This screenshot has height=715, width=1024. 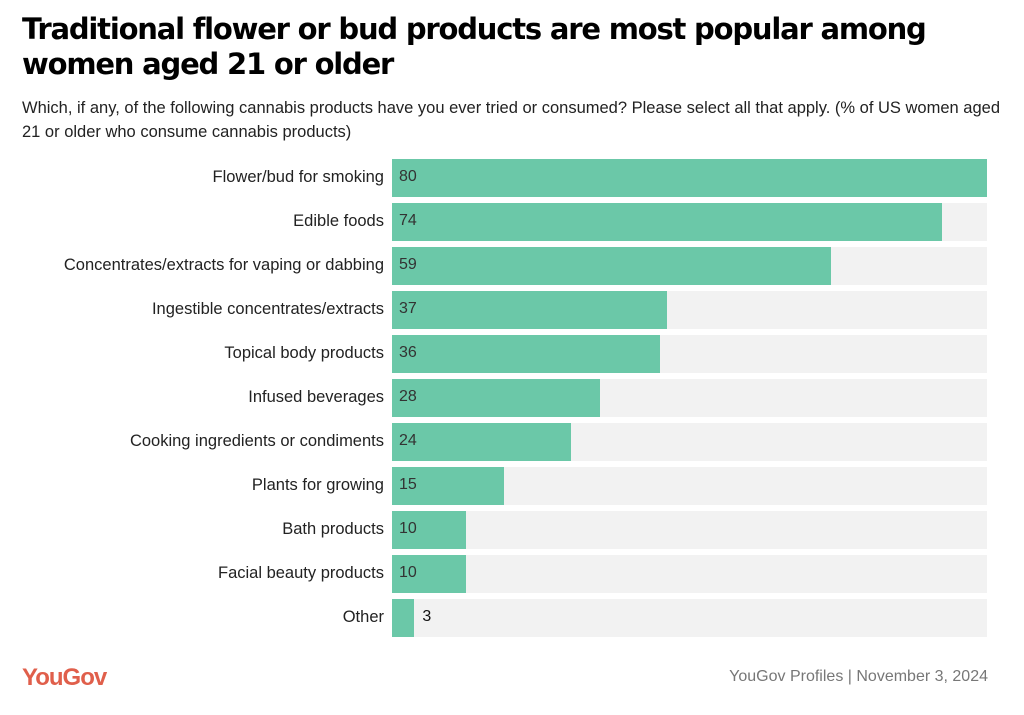 What do you see at coordinates (689, 486) in the screenshot?
I see `bar-track: 15` at bounding box center [689, 486].